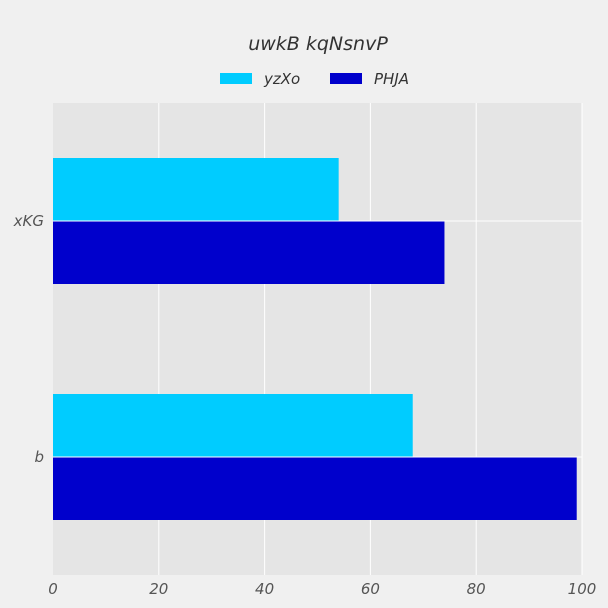 The image size is (608, 608). Describe the element at coordinates (158, 589) in the screenshot. I see `x-tick-label-1: 20` at that location.